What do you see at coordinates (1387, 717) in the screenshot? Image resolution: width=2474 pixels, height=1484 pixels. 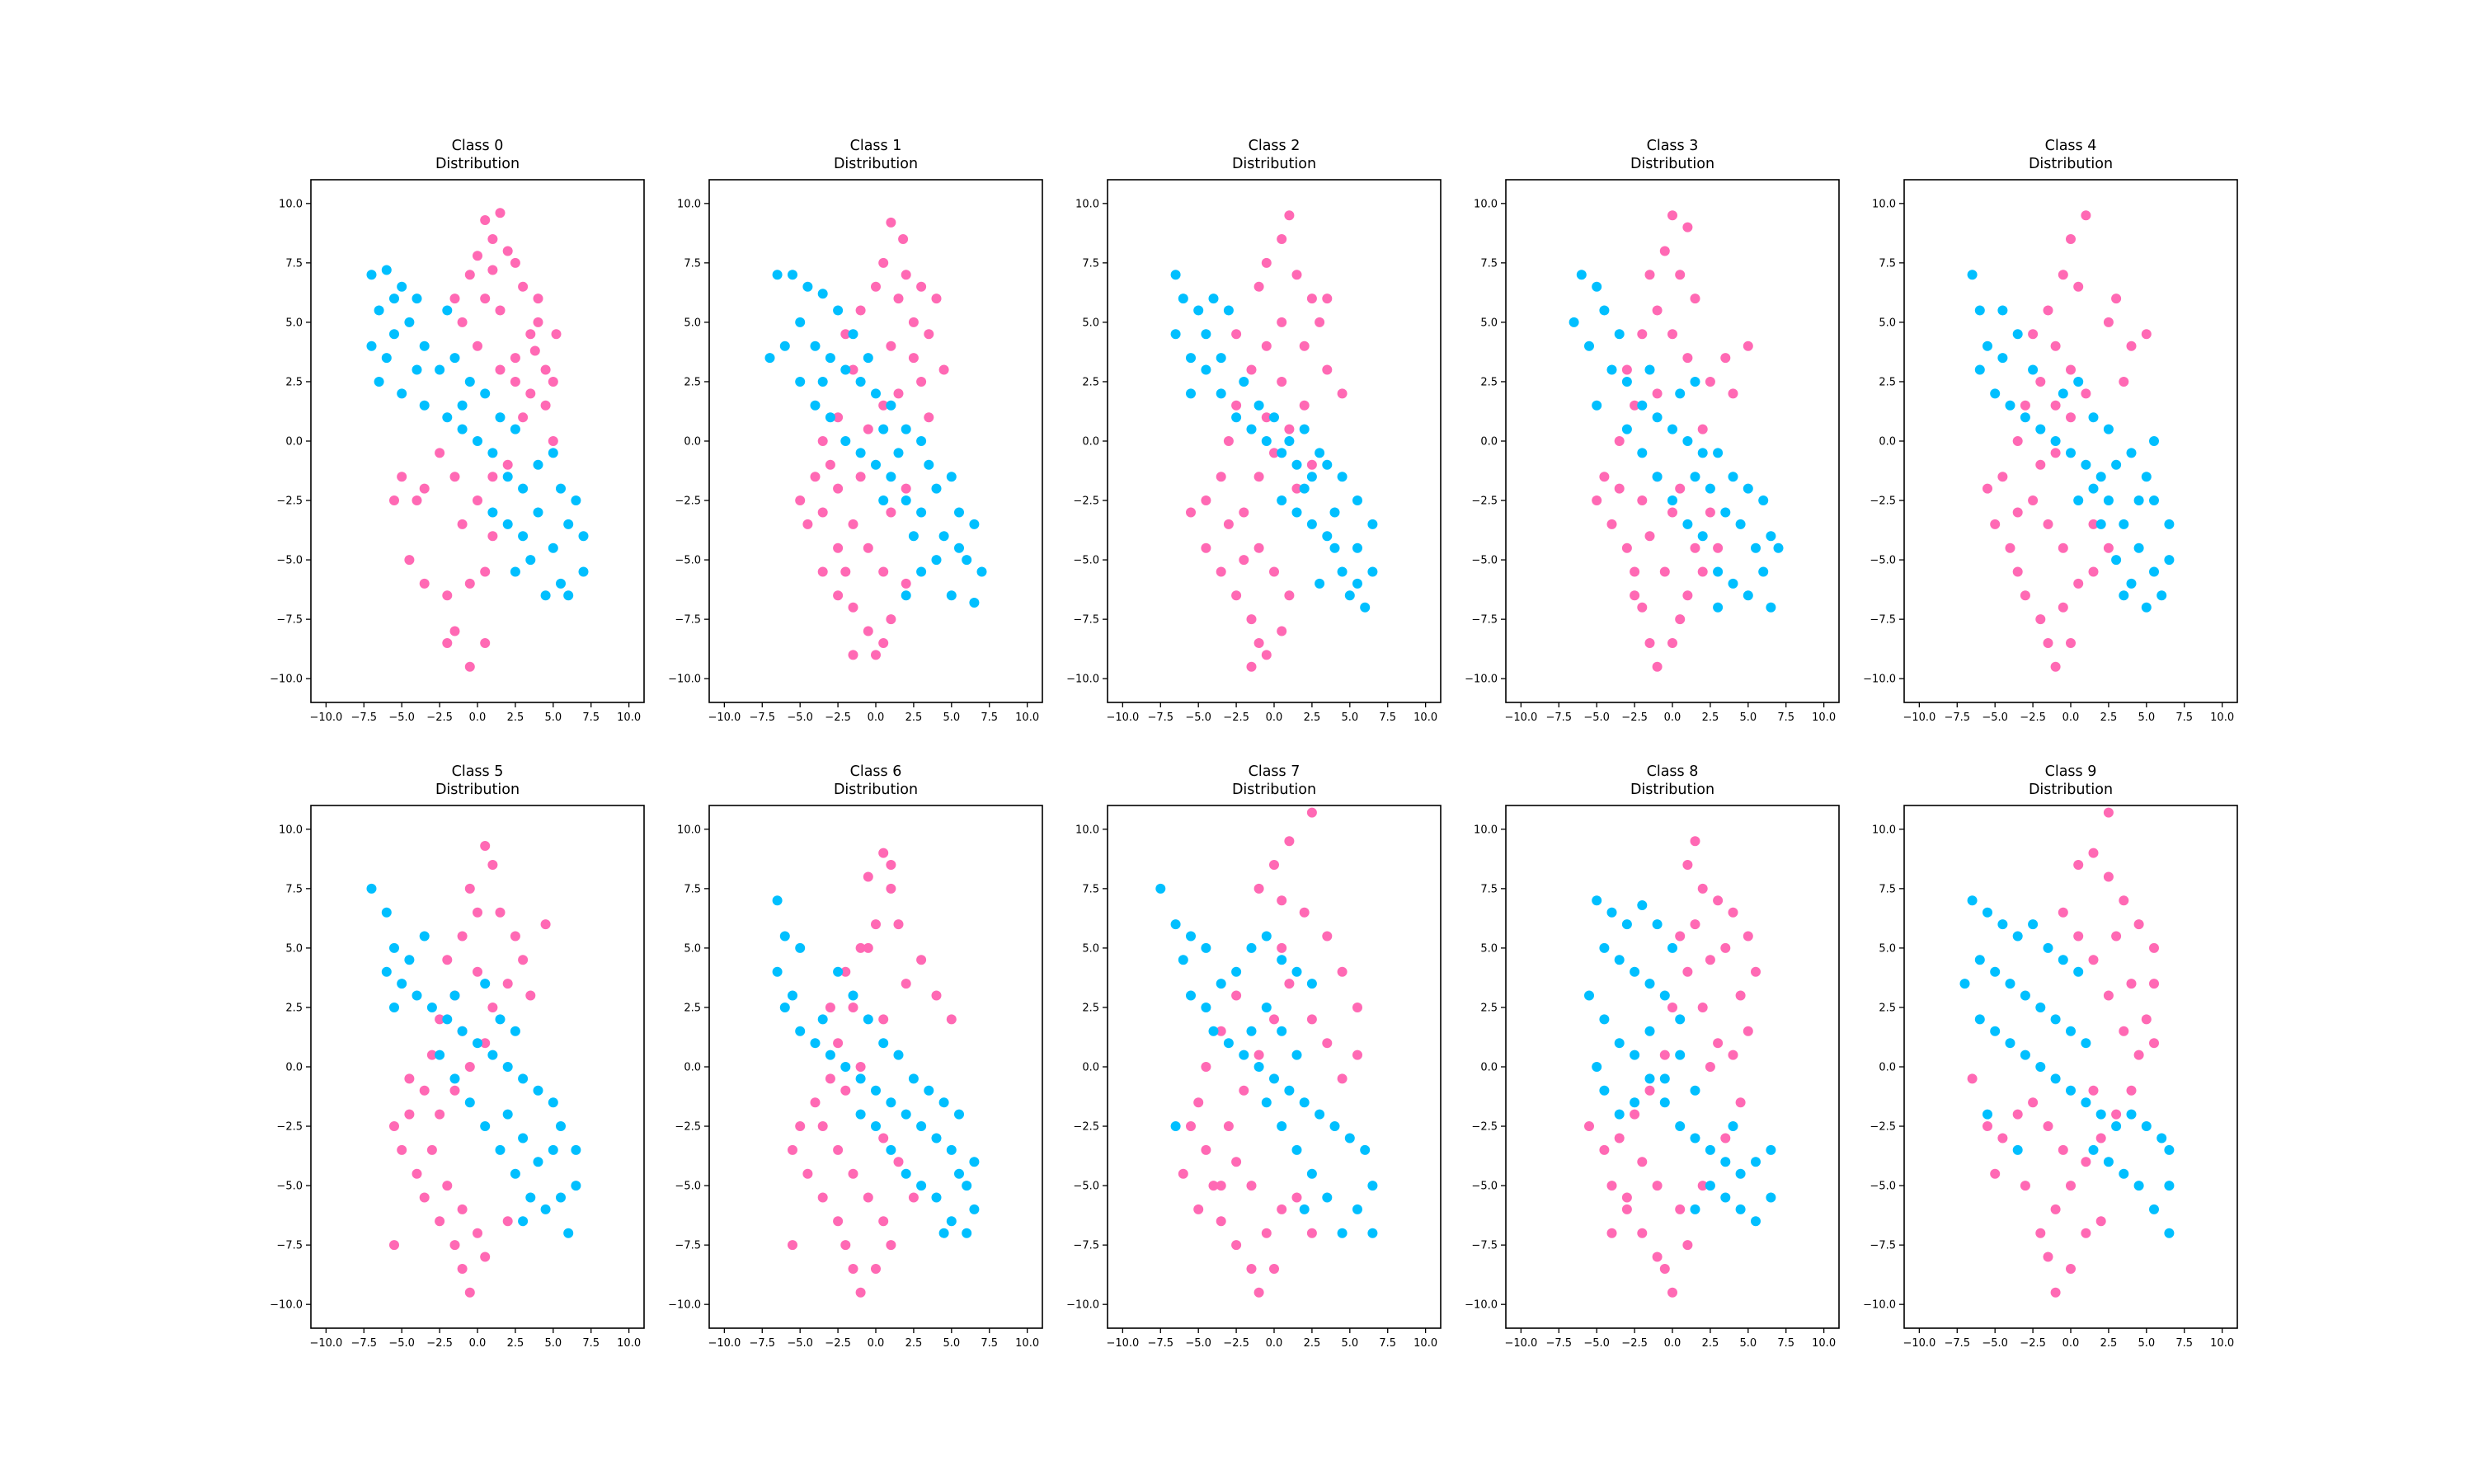 I see `x-tick-label: 7.5` at bounding box center [1387, 717].